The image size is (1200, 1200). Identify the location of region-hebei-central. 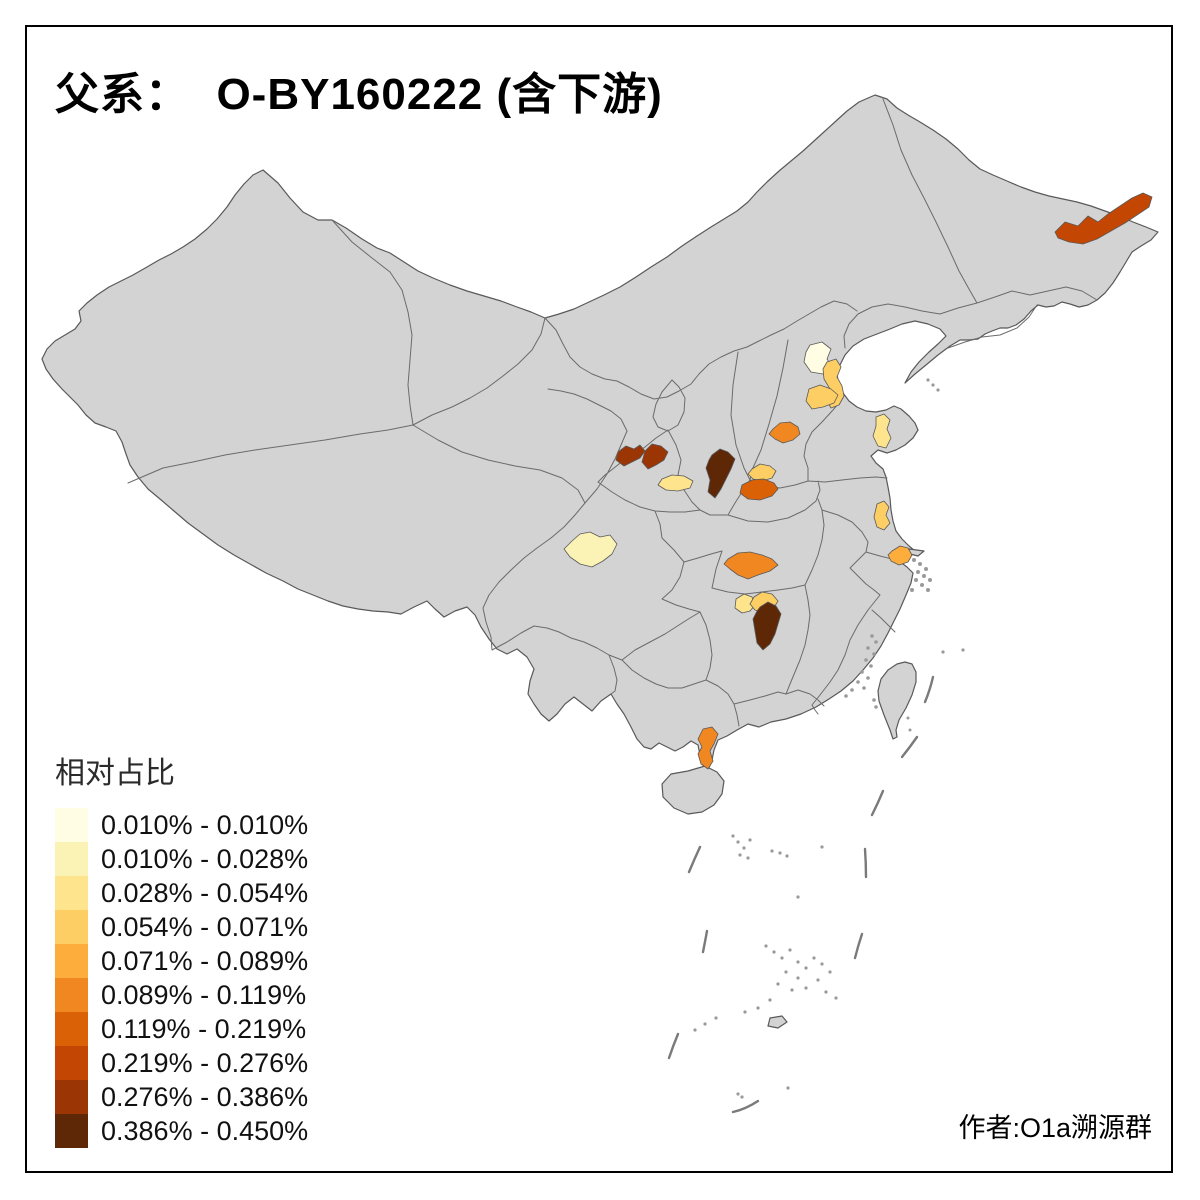
(822, 397).